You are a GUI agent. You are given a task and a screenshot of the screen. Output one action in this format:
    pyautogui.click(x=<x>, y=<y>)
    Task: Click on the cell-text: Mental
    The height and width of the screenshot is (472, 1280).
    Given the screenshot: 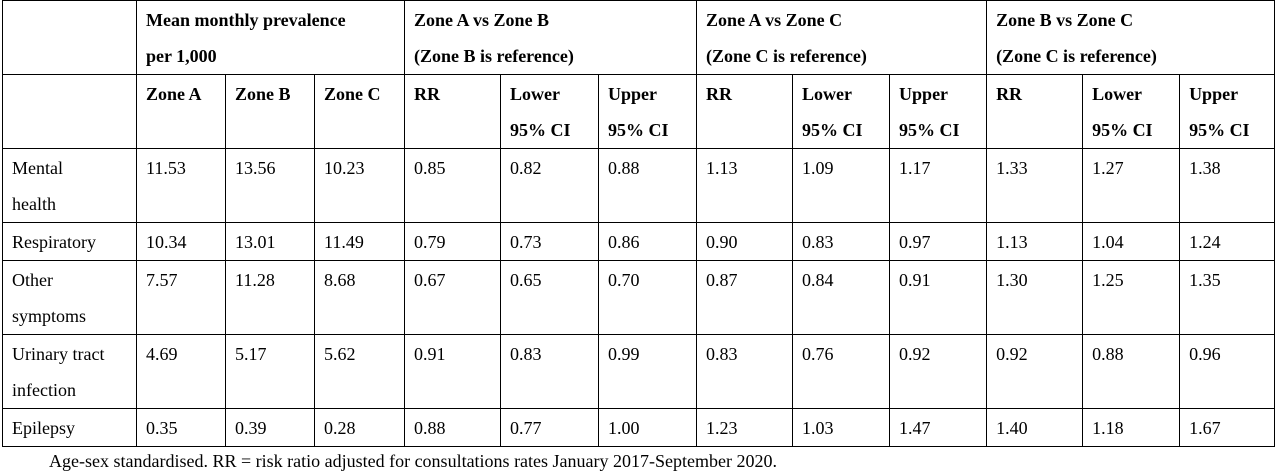 What is the action you would take?
    pyautogui.click(x=37, y=168)
    